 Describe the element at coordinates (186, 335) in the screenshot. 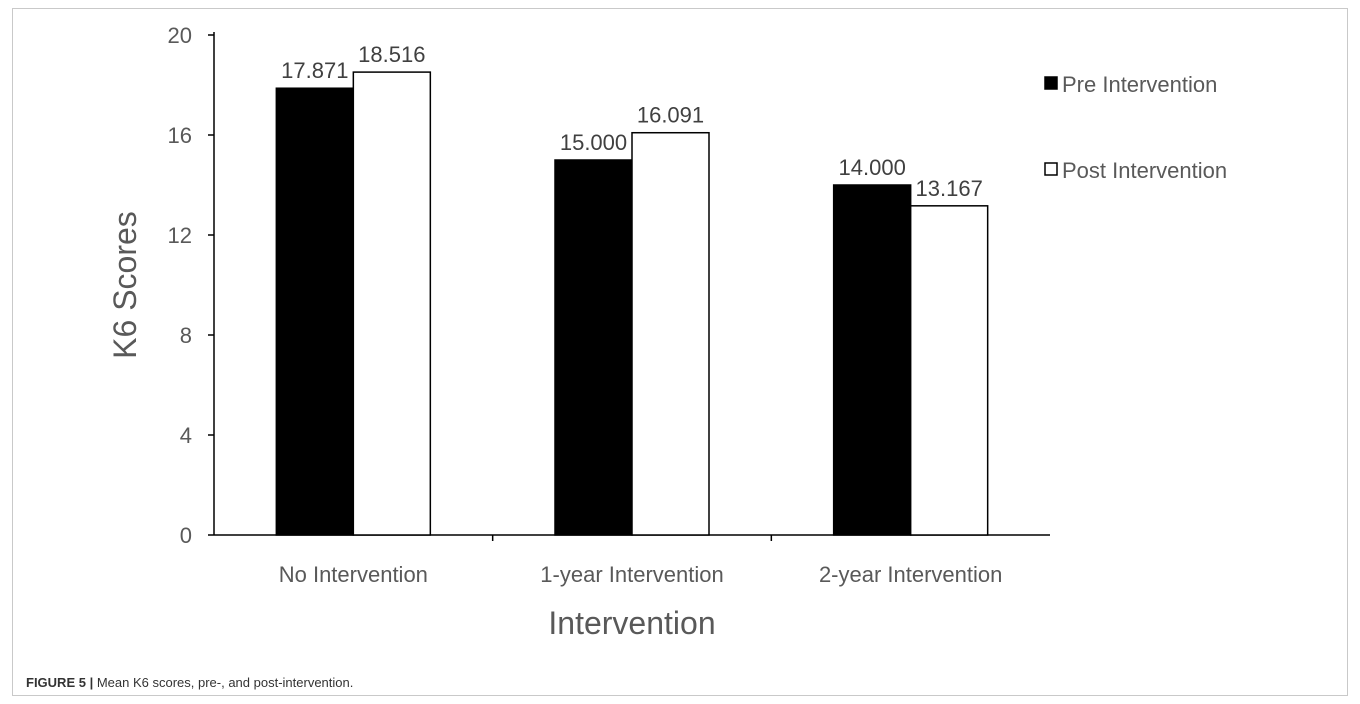

I see `y-tick-label: 8` at that location.